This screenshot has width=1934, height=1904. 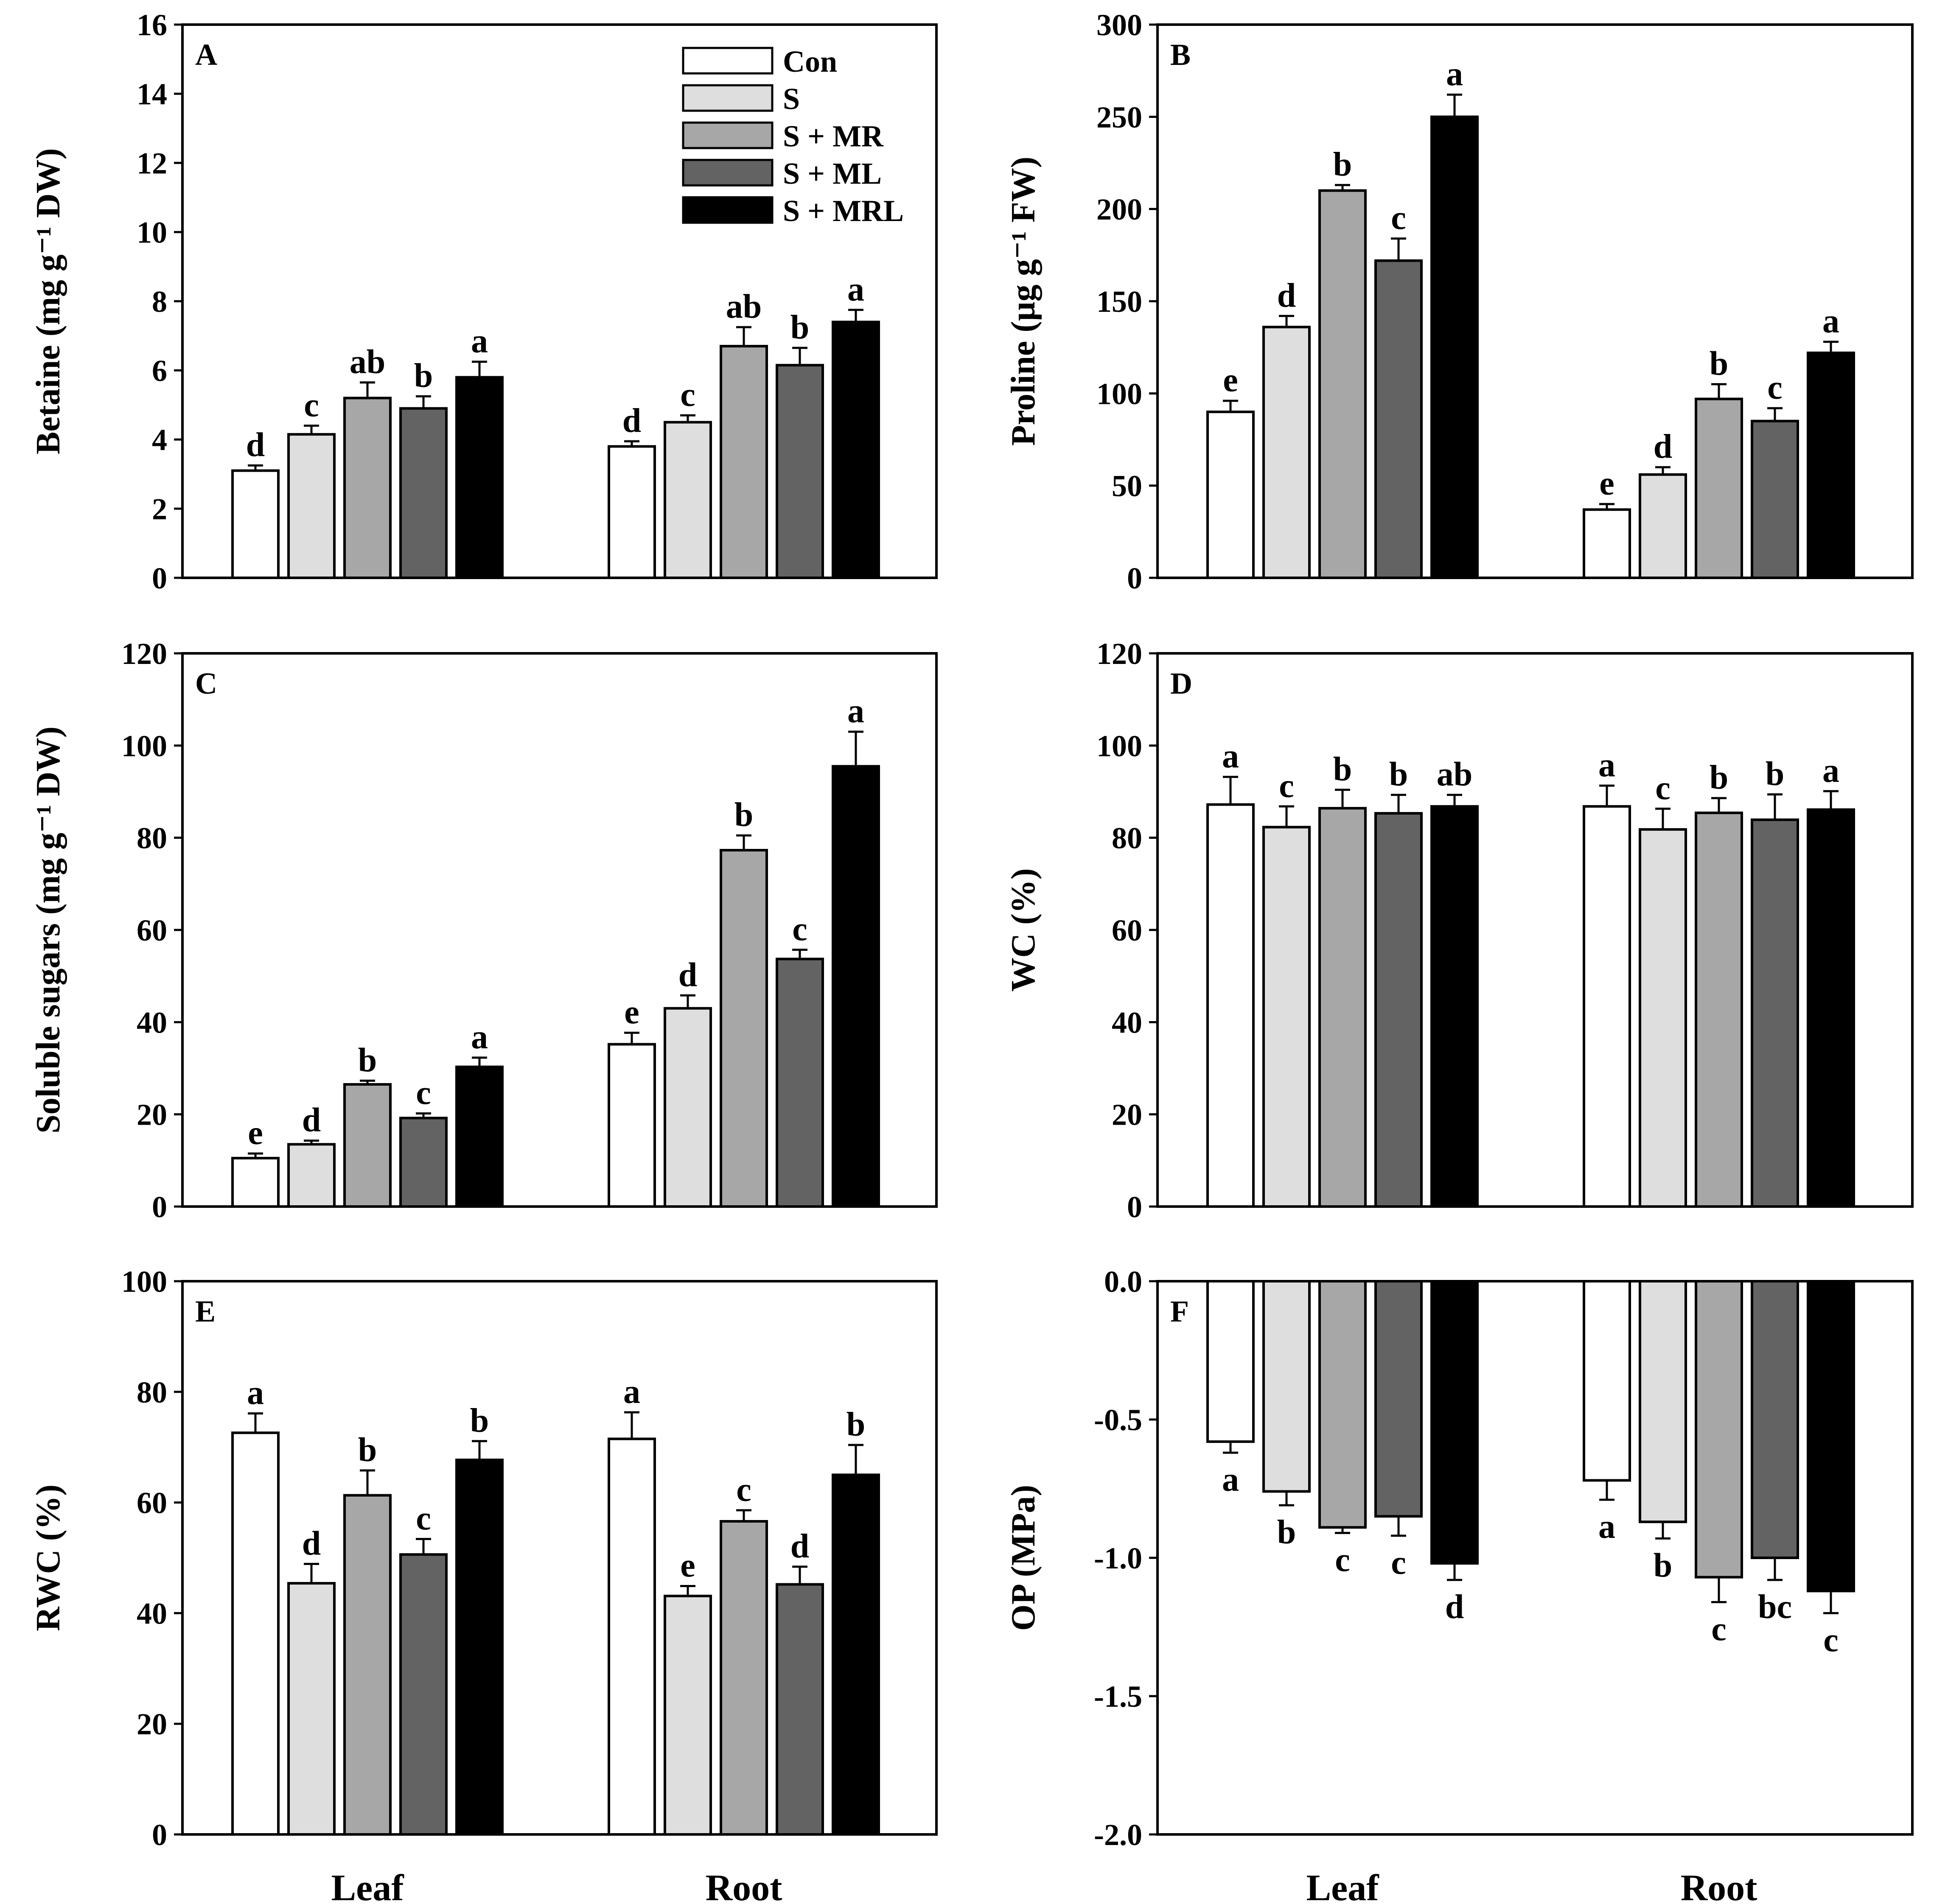 I want to click on y-axis-title: Proline (µg g⁻¹ FW), so click(x=1023, y=301).